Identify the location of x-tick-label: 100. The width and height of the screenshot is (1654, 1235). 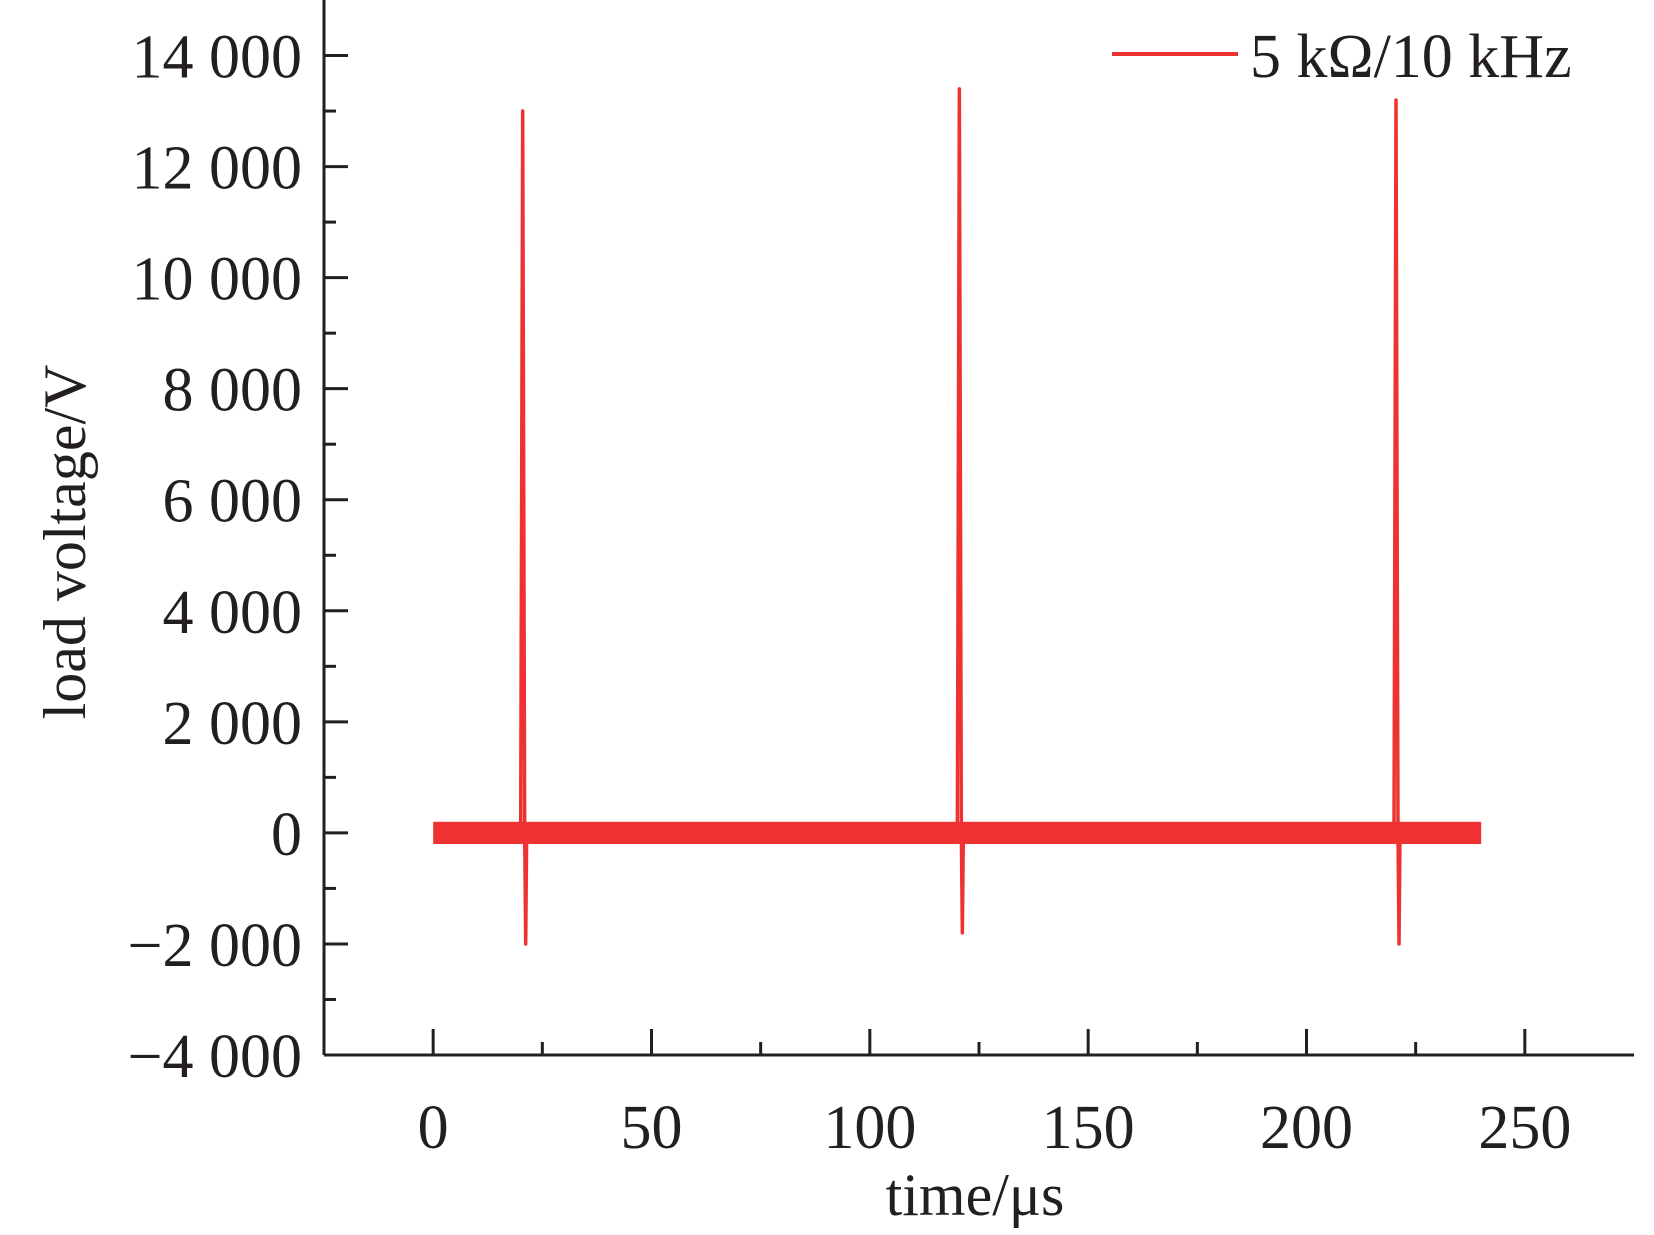
(869, 1128).